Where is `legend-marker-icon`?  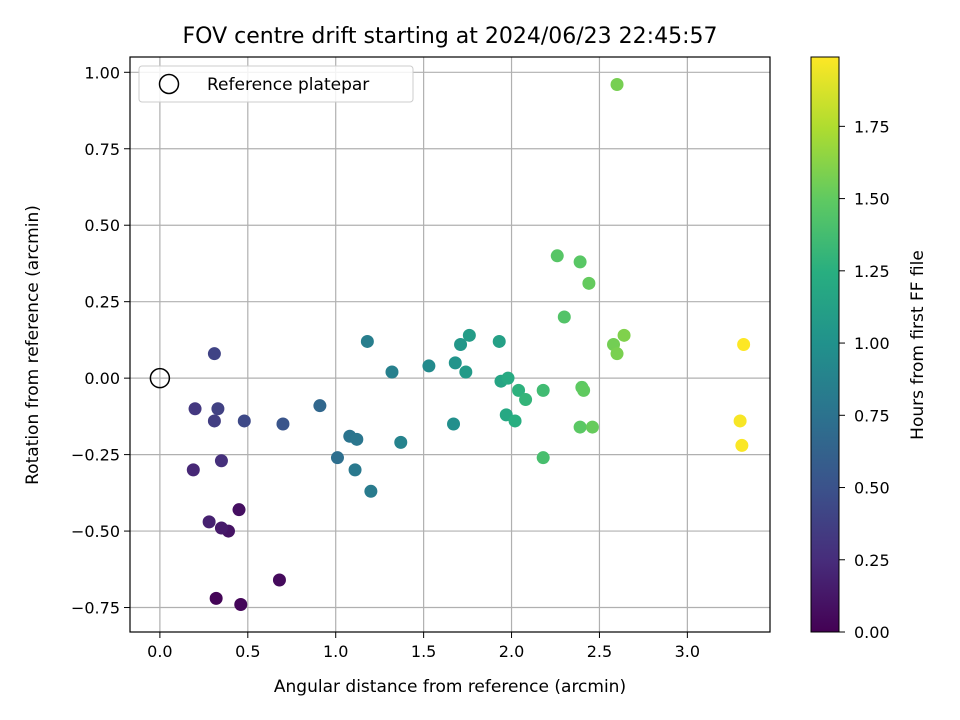
legend-marker-icon is located at coordinates (169, 84).